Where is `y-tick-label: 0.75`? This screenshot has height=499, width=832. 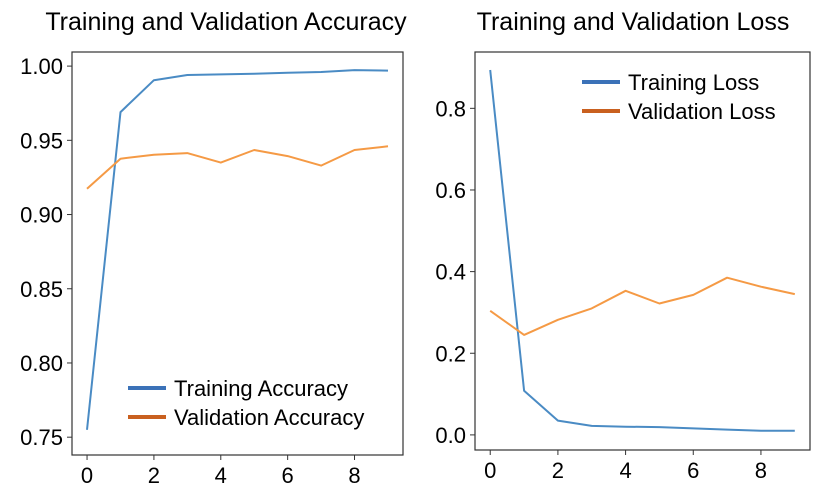
y-tick-label: 0.75 is located at coordinates (41, 437).